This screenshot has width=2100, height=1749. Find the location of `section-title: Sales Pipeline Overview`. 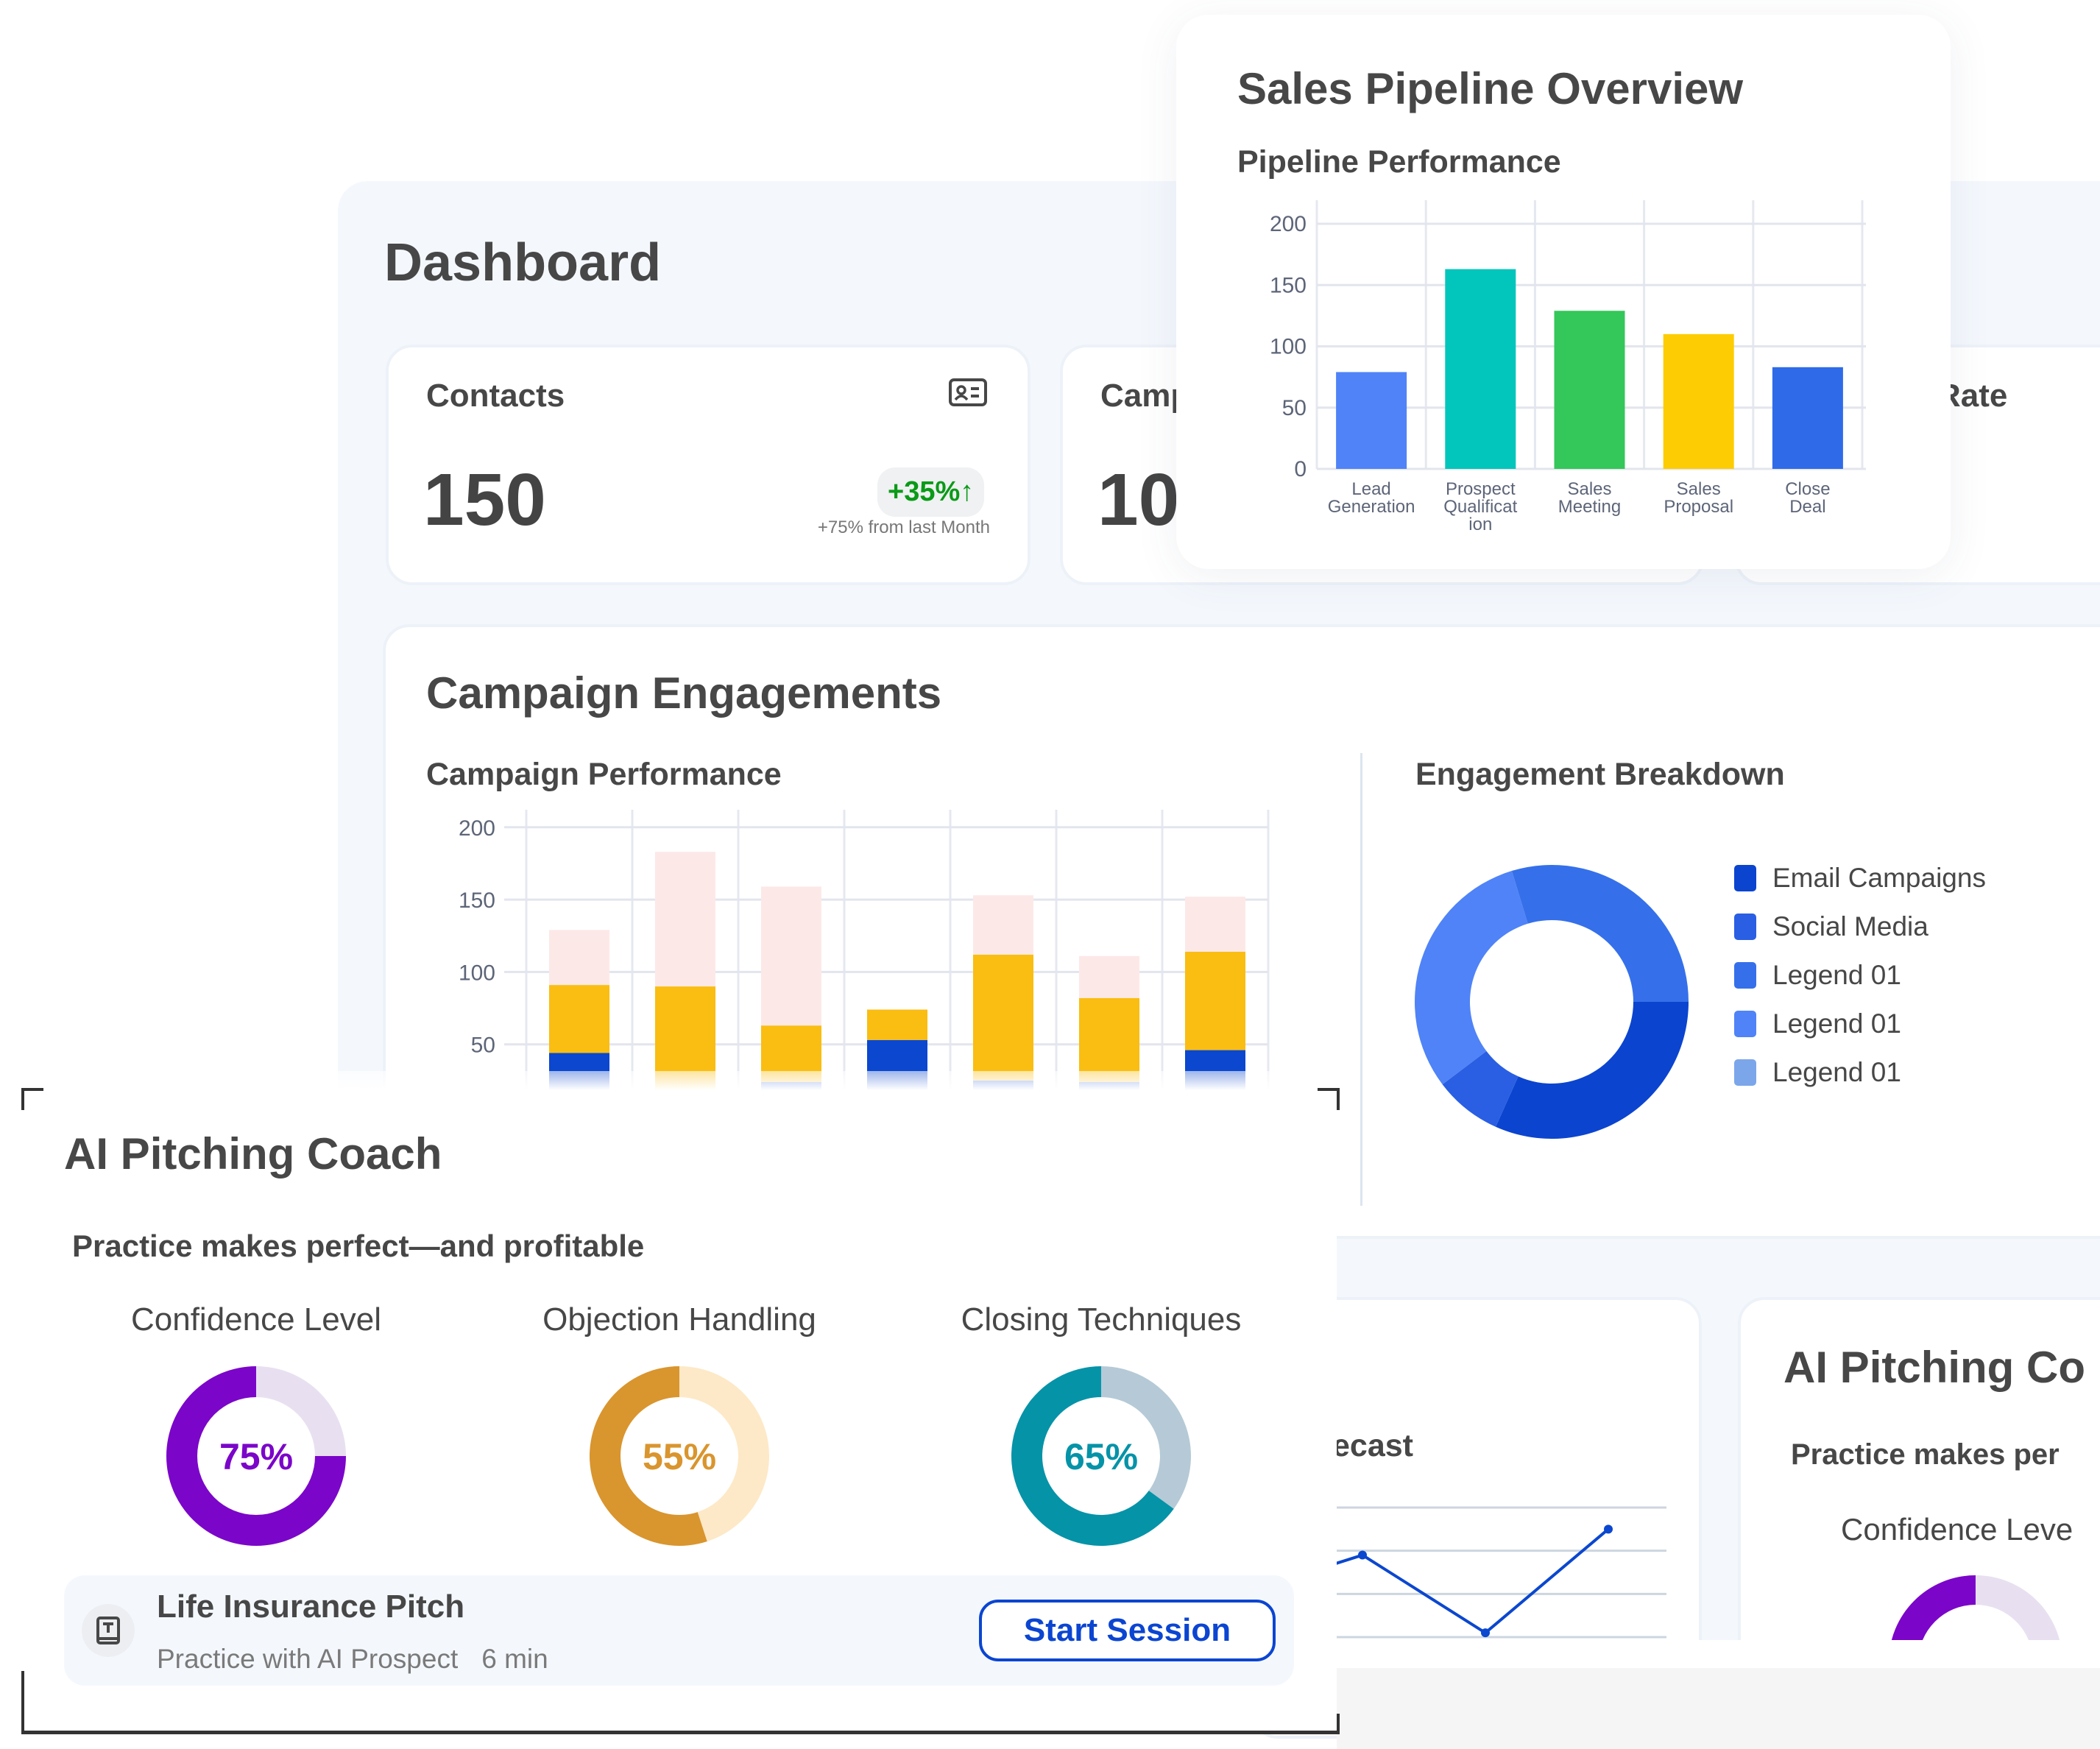

section-title: Sales Pipeline Overview is located at coordinates (1490, 88).